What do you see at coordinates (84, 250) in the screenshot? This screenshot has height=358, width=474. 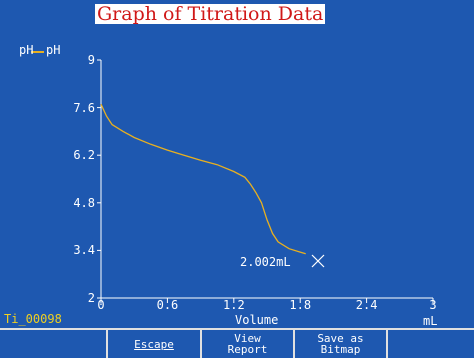 I see `y-tick-label: 3.4` at bounding box center [84, 250].